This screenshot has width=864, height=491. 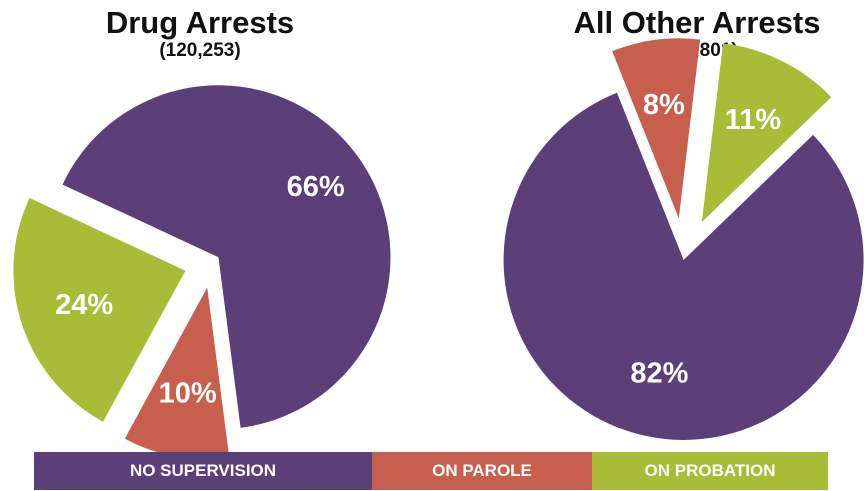 What do you see at coordinates (200, 50) in the screenshot?
I see `drug-arrests-count: (120,253)` at bounding box center [200, 50].